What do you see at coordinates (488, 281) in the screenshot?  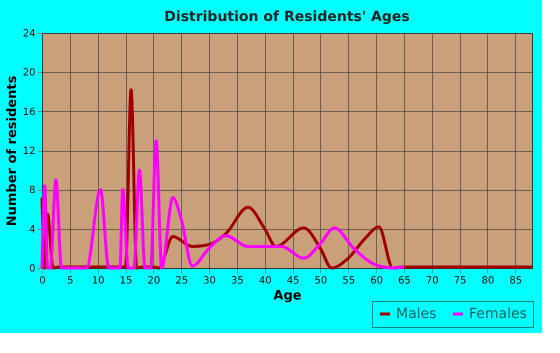 I see `x-tick-label: 80` at bounding box center [488, 281].